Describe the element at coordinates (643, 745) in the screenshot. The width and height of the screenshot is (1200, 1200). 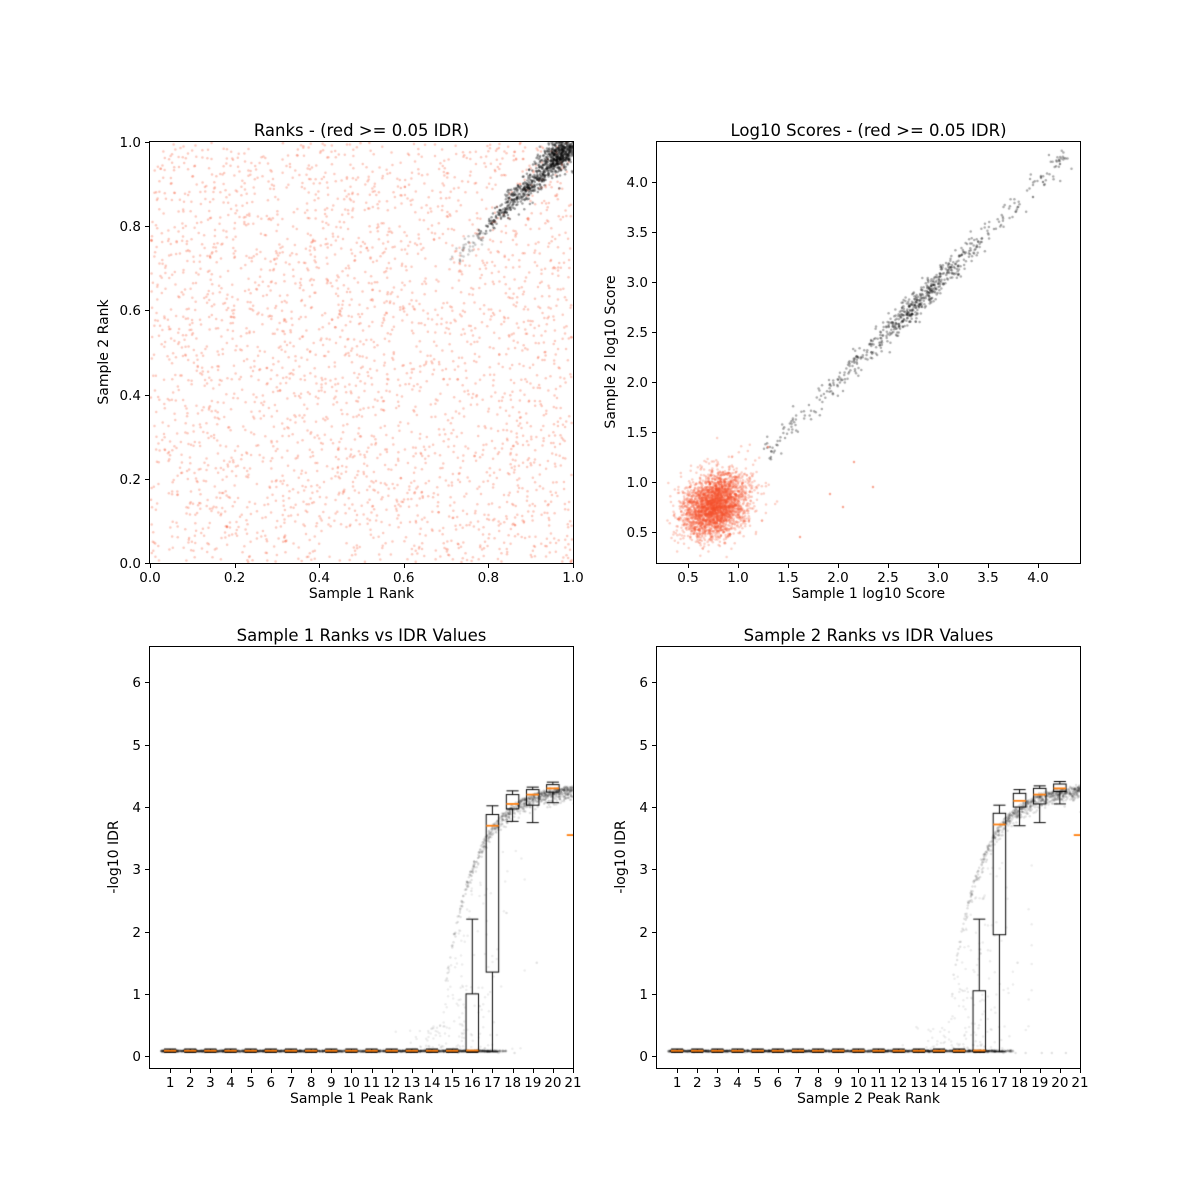
I see `y-tick-label: 5` at that location.